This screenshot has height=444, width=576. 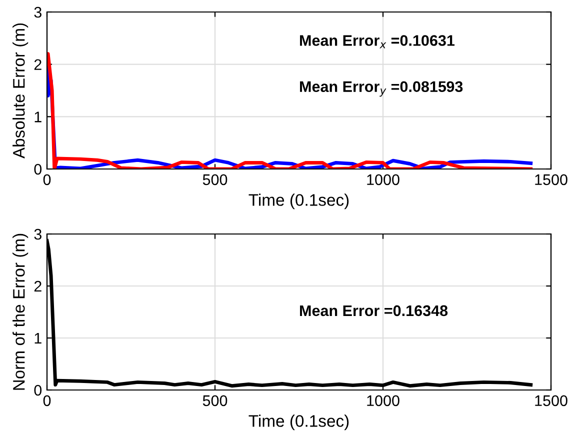 I want to click on annotation: Mean Error$_{y}$ =0.081593, so click(x=381, y=89).